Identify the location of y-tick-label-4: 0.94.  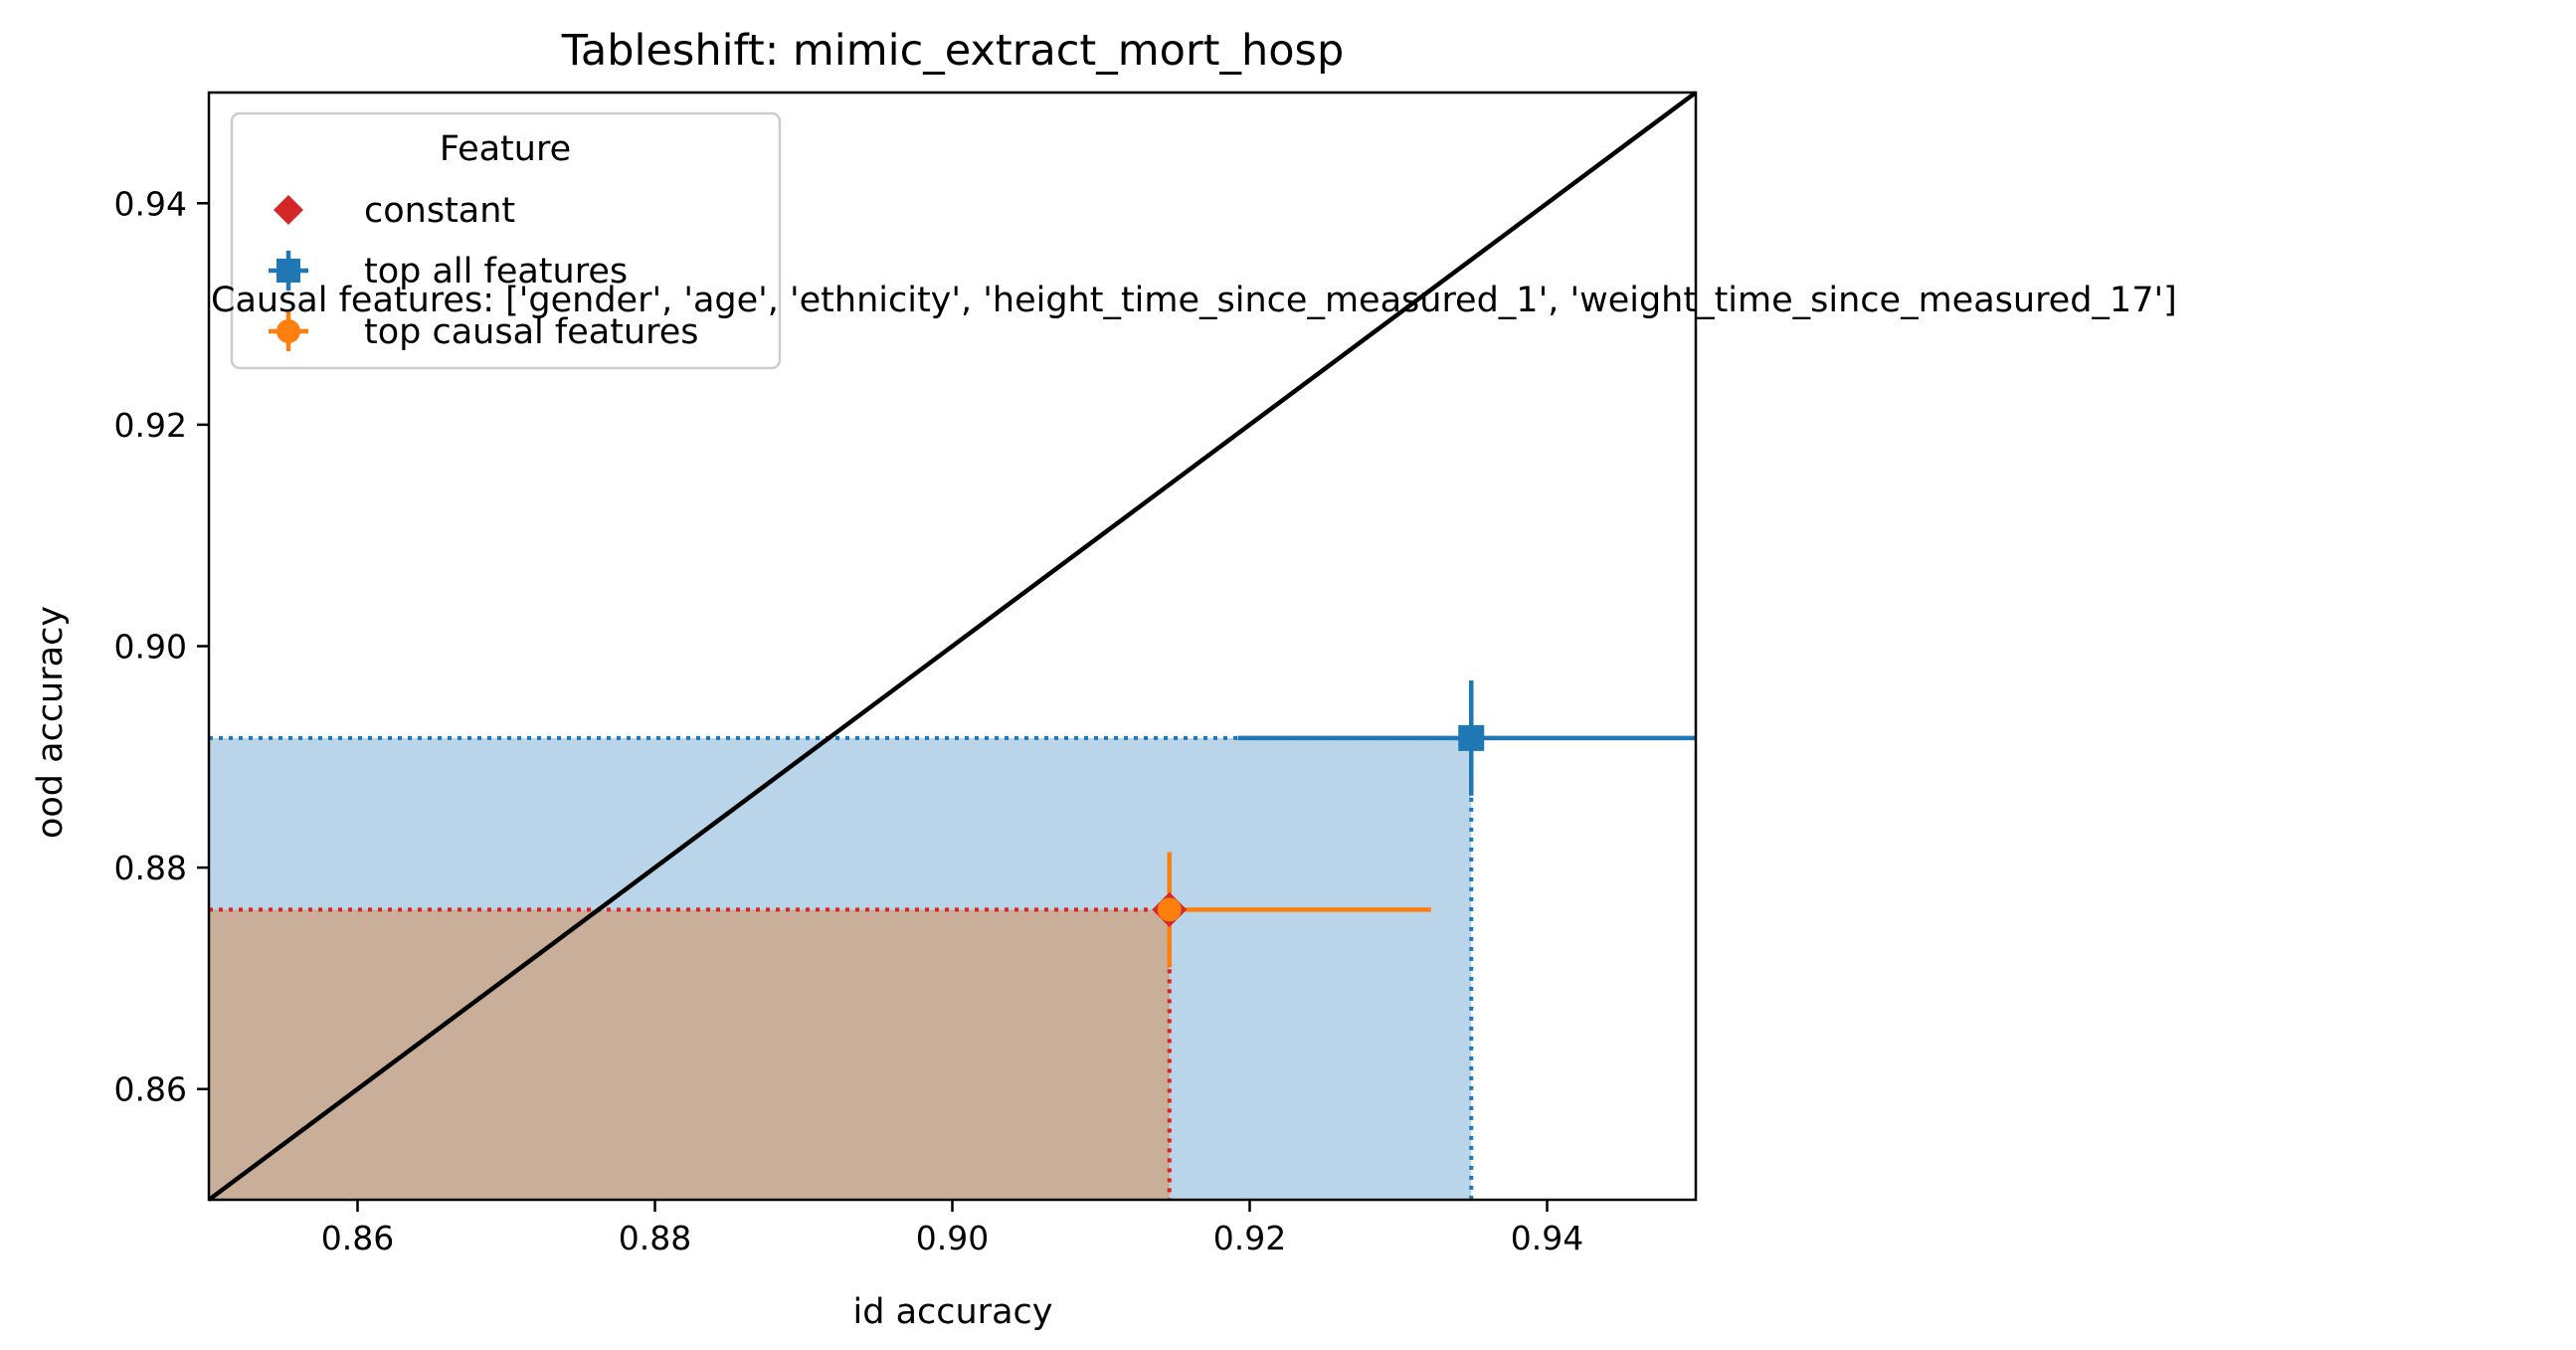
(150, 204).